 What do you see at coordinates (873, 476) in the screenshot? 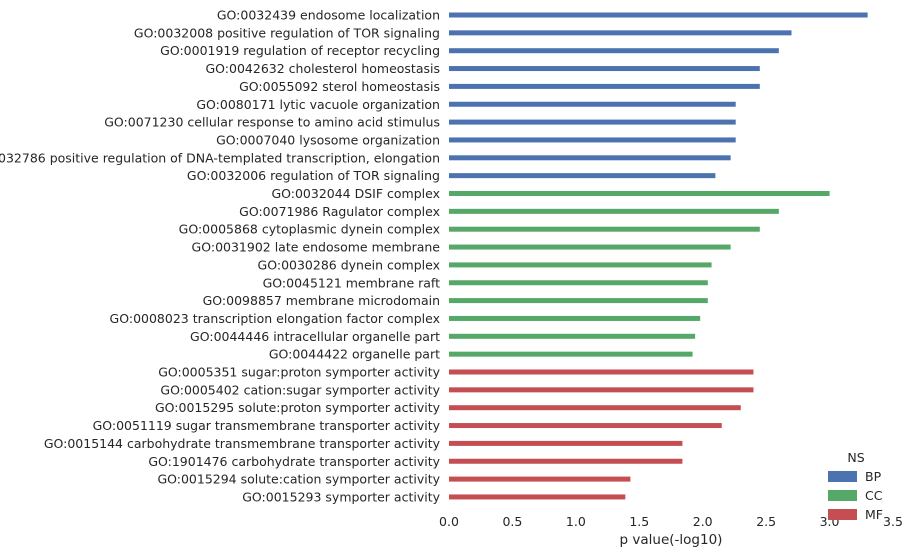
I see `legend-label-bp: BP` at bounding box center [873, 476].